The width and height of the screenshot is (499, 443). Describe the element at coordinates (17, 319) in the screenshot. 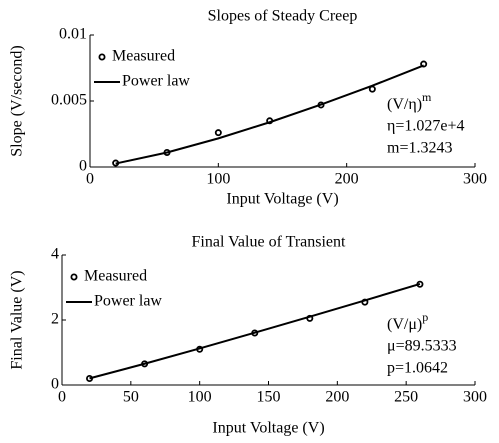

I see `y-axis-label: Final Value (V)` at that location.